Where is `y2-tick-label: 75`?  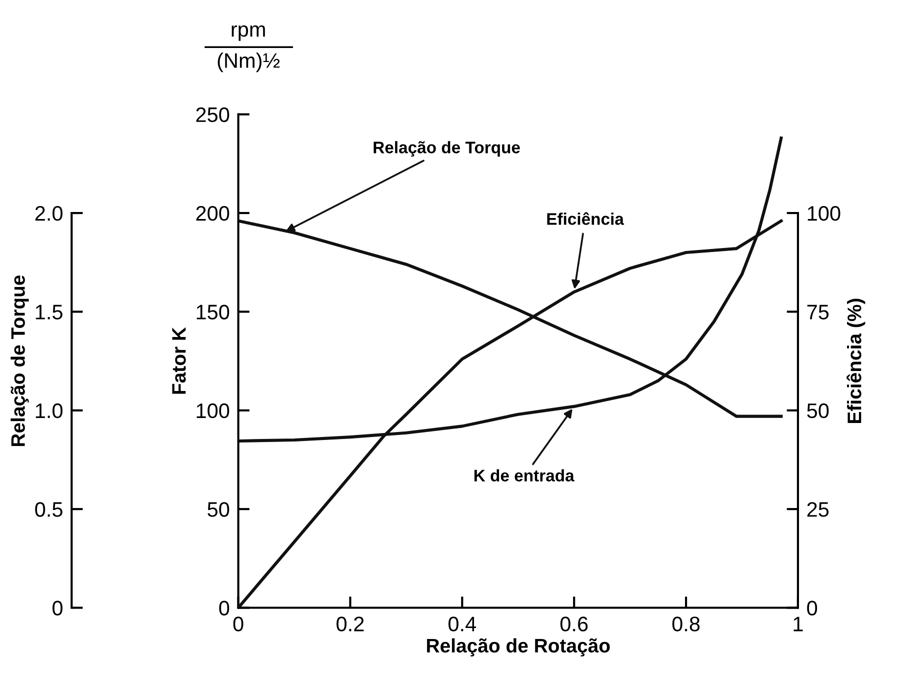
y2-tick-label: 75 is located at coordinates (818, 312).